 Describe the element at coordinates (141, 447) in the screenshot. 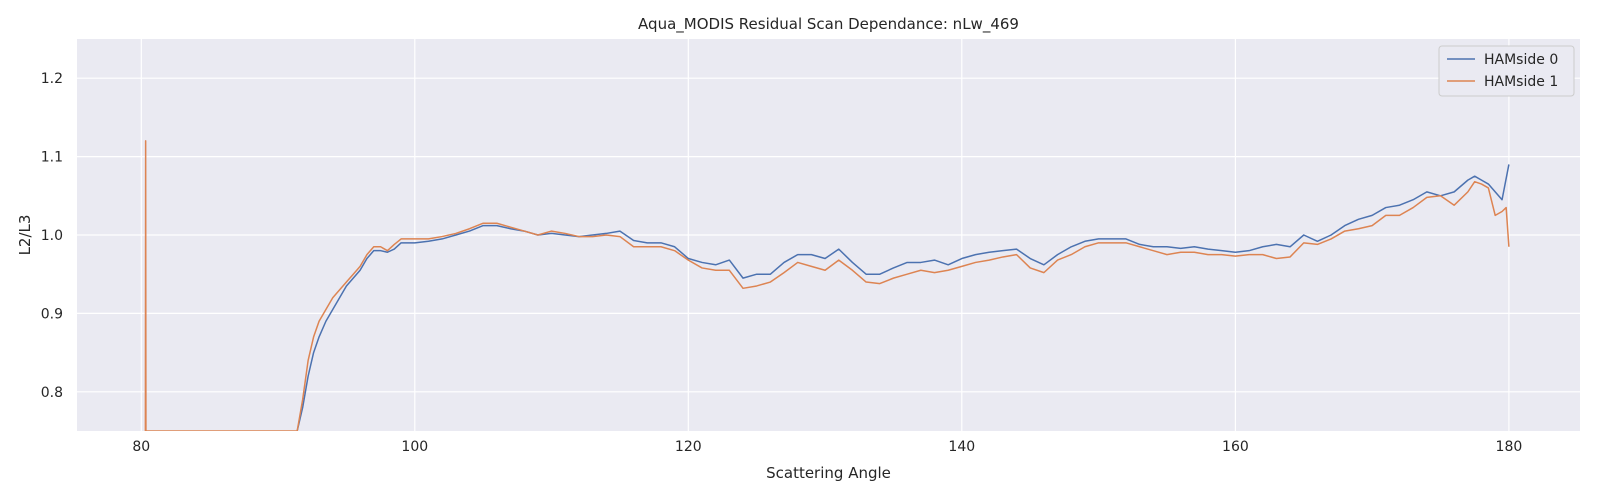

I see `x-tick-label: 80` at that location.